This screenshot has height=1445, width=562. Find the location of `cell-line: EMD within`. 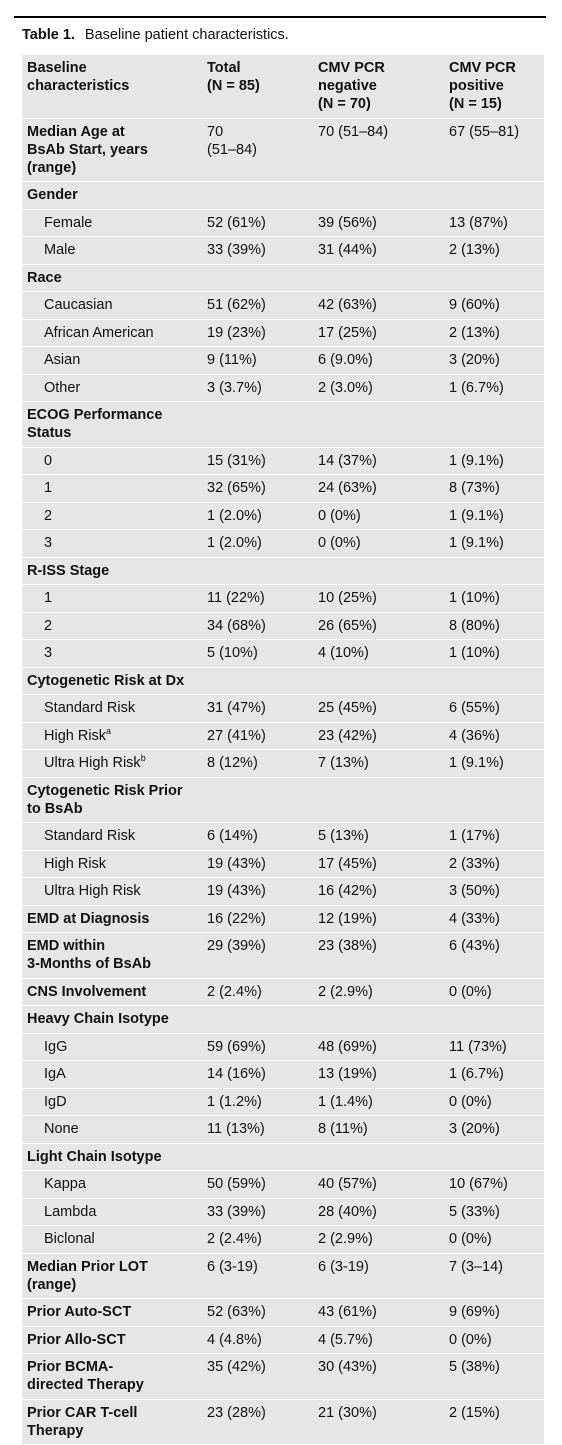

cell-line: EMD within is located at coordinates (112, 946).